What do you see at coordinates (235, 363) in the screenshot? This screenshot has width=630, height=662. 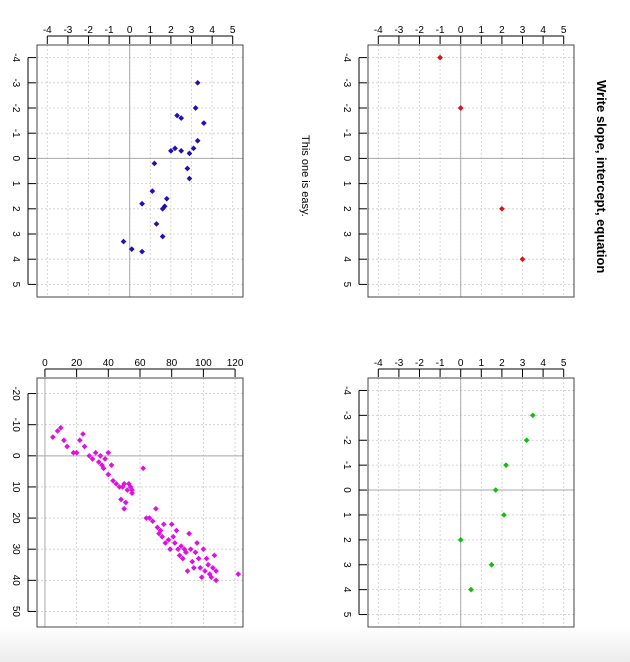 I see `x-tick-label: 120` at bounding box center [235, 363].